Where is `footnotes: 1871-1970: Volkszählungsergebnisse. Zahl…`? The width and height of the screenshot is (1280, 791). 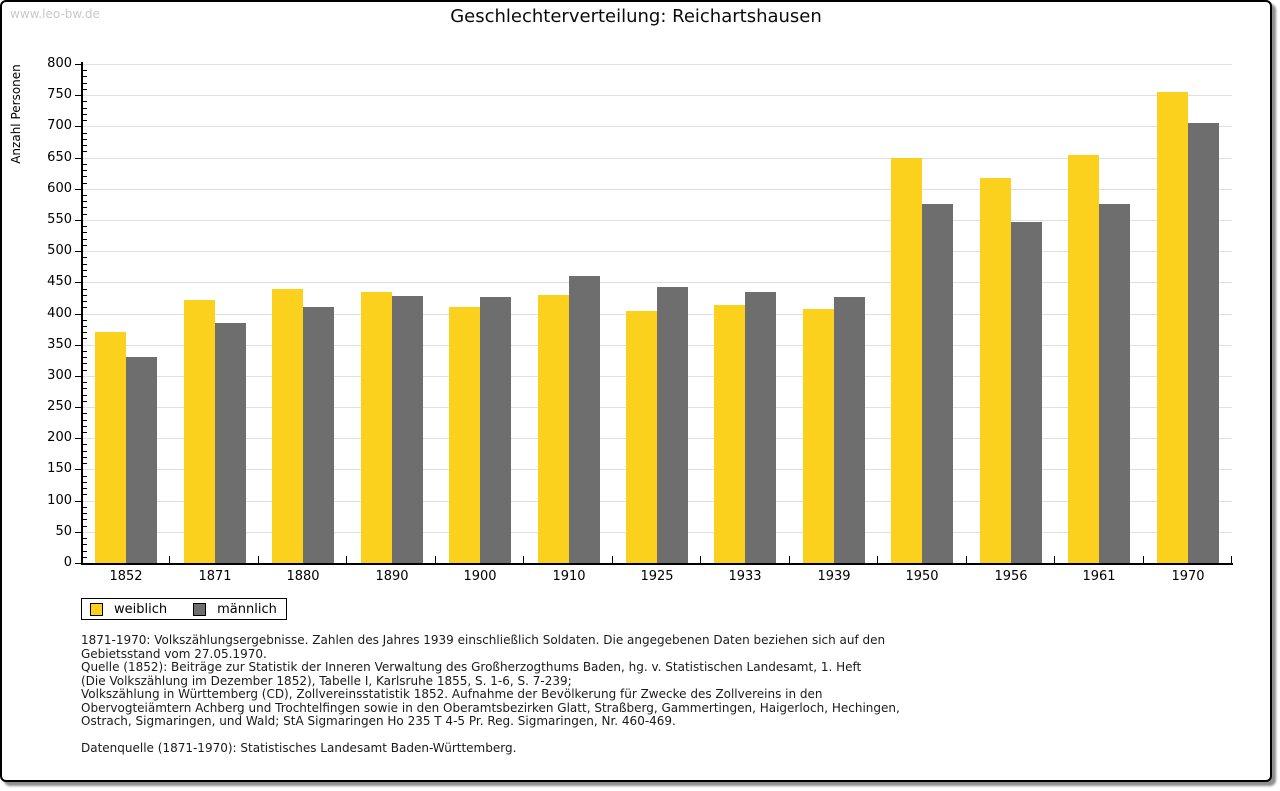 footnotes: 1871-1970: Volkszählungsergebnisse. Zahl… is located at coordinates (511, 694).